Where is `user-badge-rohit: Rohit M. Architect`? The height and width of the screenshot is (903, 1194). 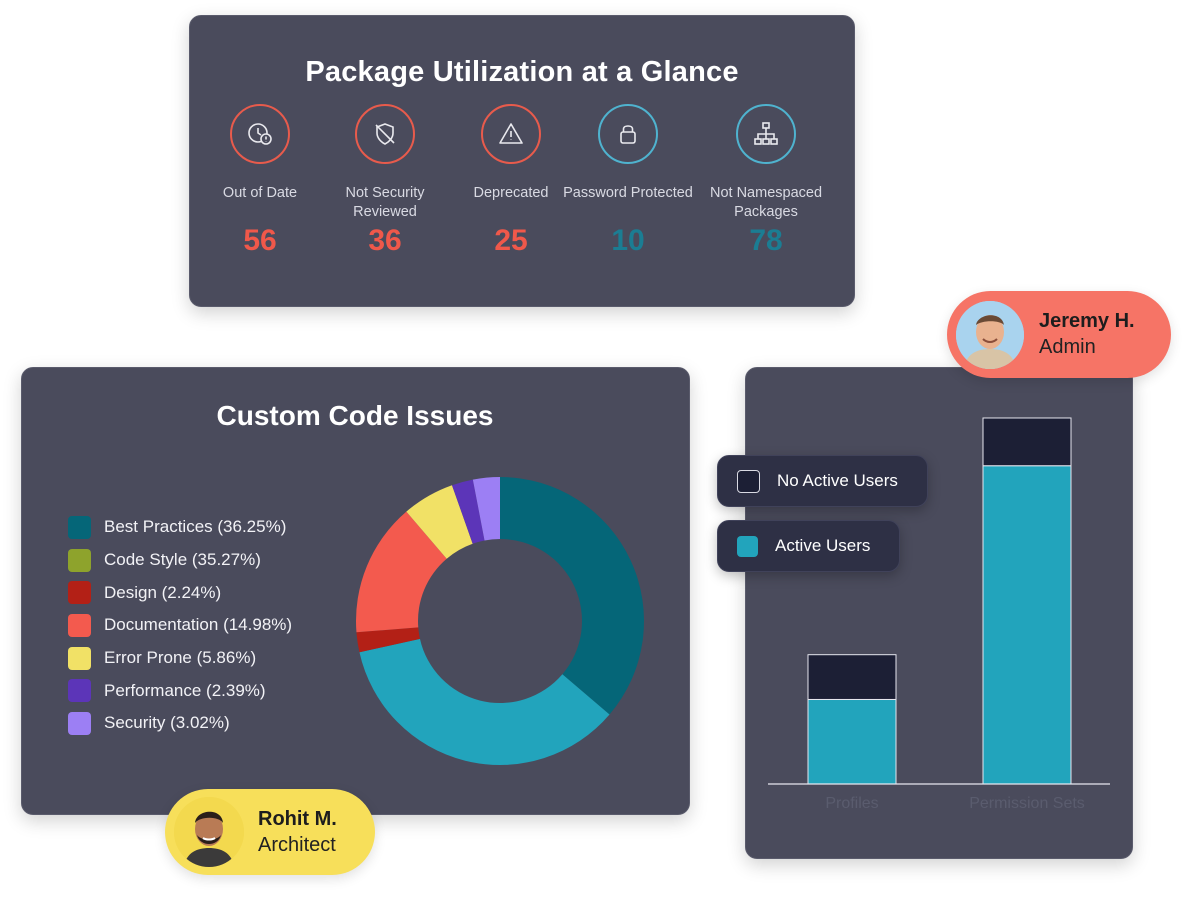 user-badge-rohit: Rohit M. Architect is located at coordinates (270, 832).